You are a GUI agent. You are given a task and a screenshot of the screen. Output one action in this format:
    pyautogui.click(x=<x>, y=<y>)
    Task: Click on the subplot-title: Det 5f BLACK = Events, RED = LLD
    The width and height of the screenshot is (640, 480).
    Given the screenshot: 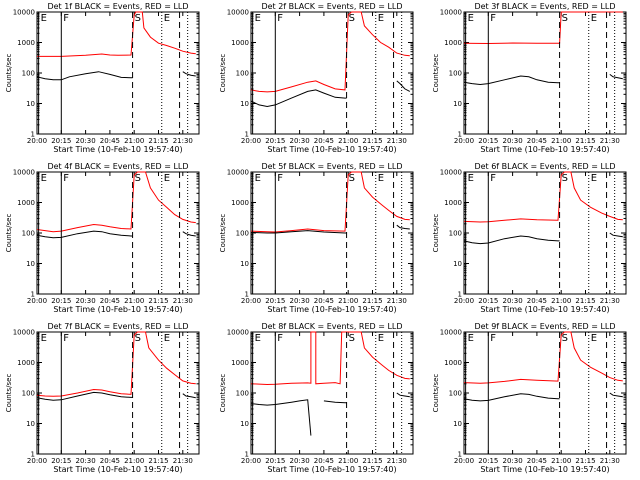 What is the action you would take?
    pyautogui.click(x=331, y=166)
    